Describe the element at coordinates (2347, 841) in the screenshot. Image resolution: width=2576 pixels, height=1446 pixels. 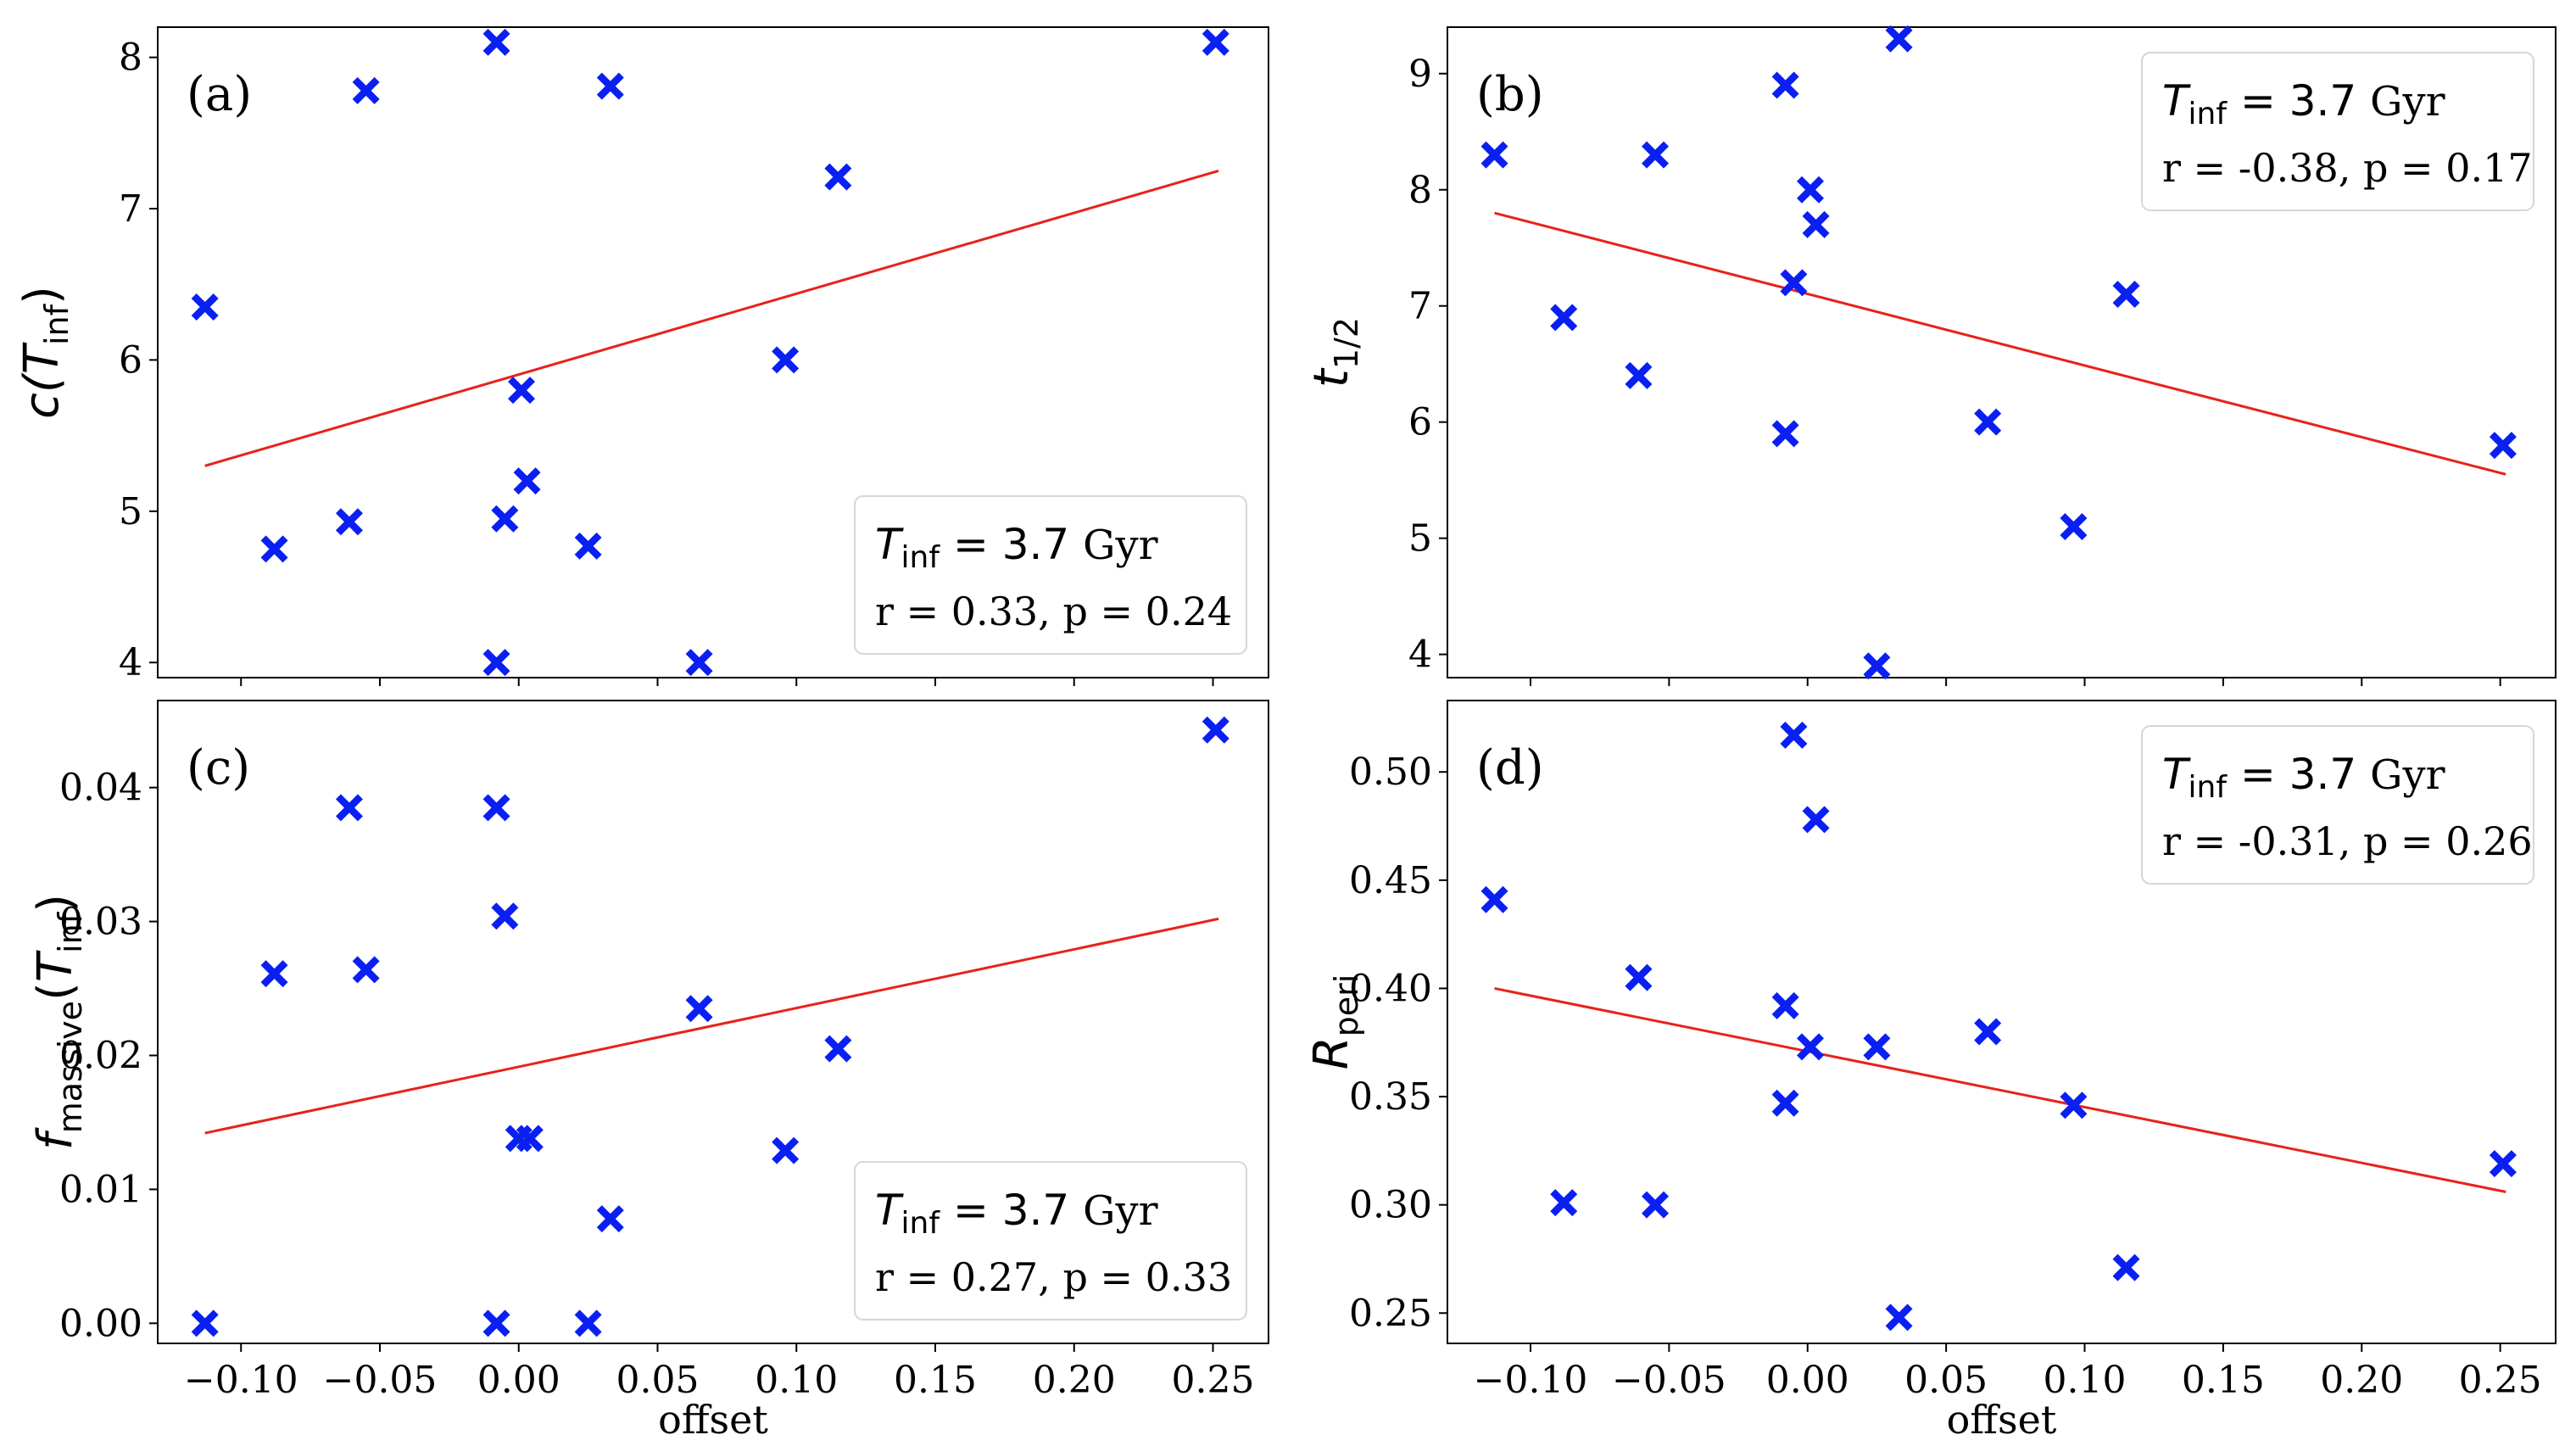
I see `legend-stats: r = -0.31, p = 0.26` at that location.